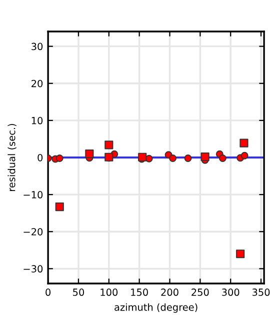 This screenshot has width=270, height=315. Describe the element at coordinates (109, 292) in the screenshot. I see `x-tick-label: 100` at that location.